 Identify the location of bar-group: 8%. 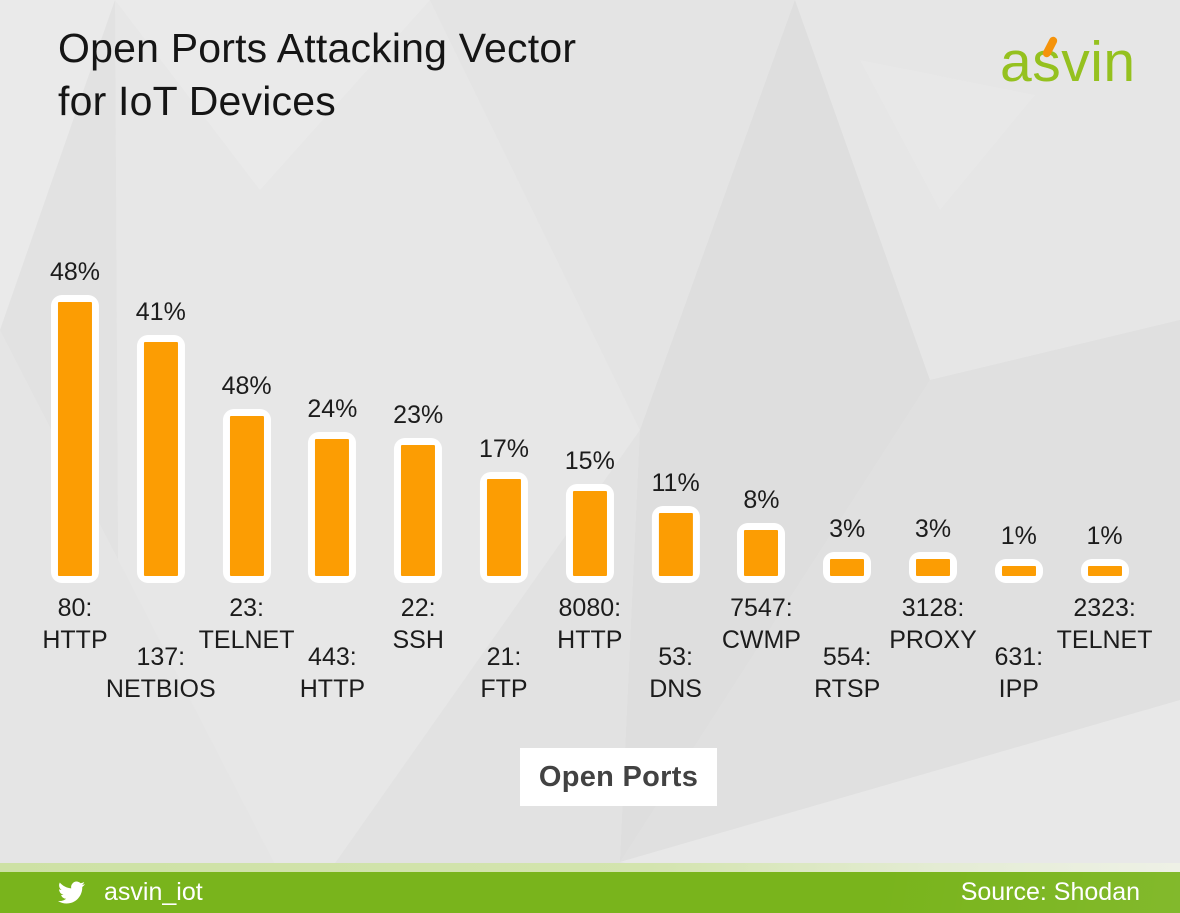
(761, 534).